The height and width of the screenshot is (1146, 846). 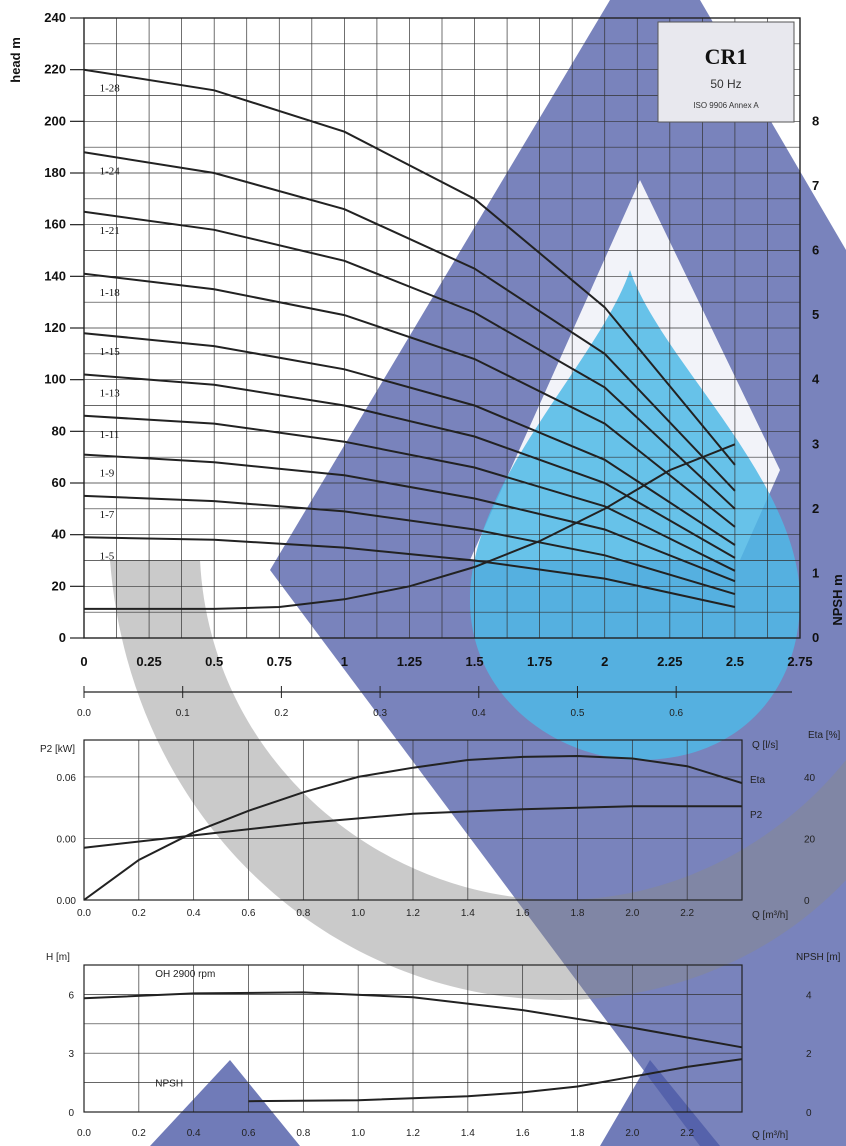 I want to click on x-tick-label: 1.5, so click(x=475, y=661).